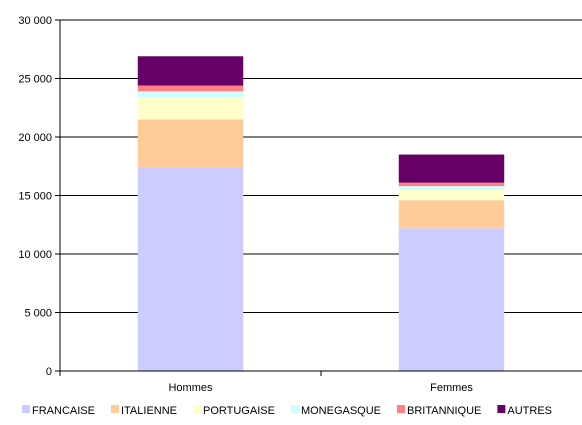  I want to click on legend-label: AUTRES, so click(529, 411).